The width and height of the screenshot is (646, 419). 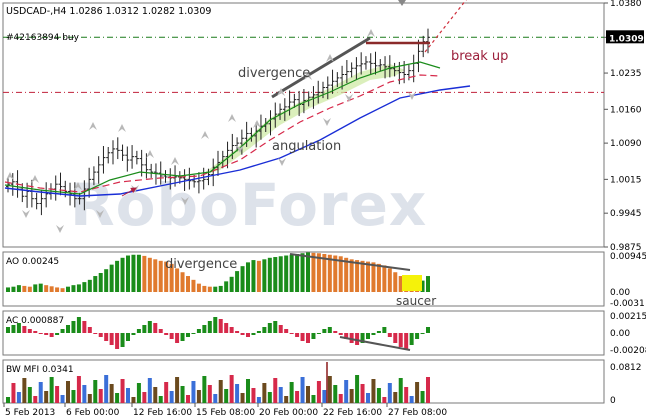 I want to click on mfi-panel: BW MFI 0.0341 0.0812 0, so click(x=322, y=382).